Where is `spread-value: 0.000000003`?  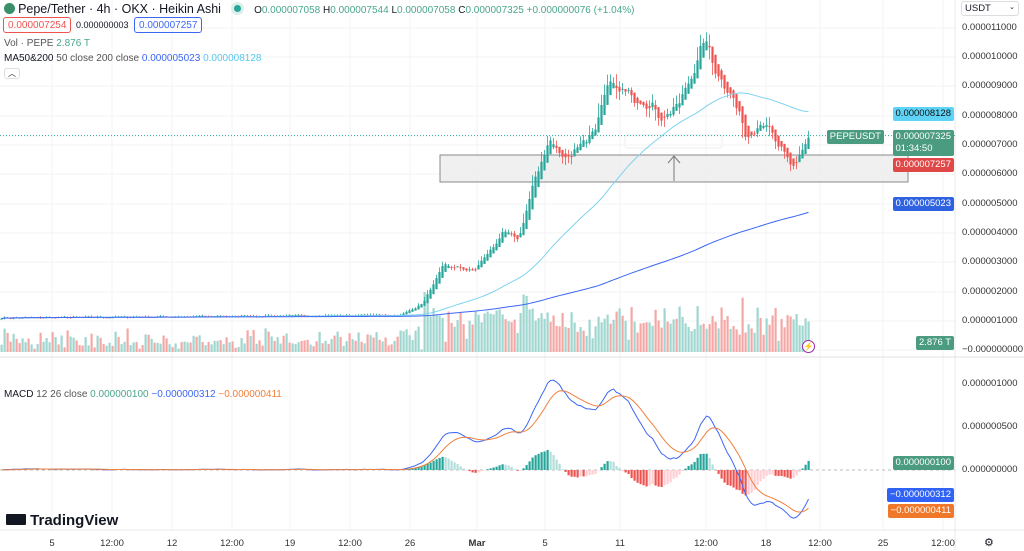 spread-value: 0.000000003 is located at coordinates (102, 25).